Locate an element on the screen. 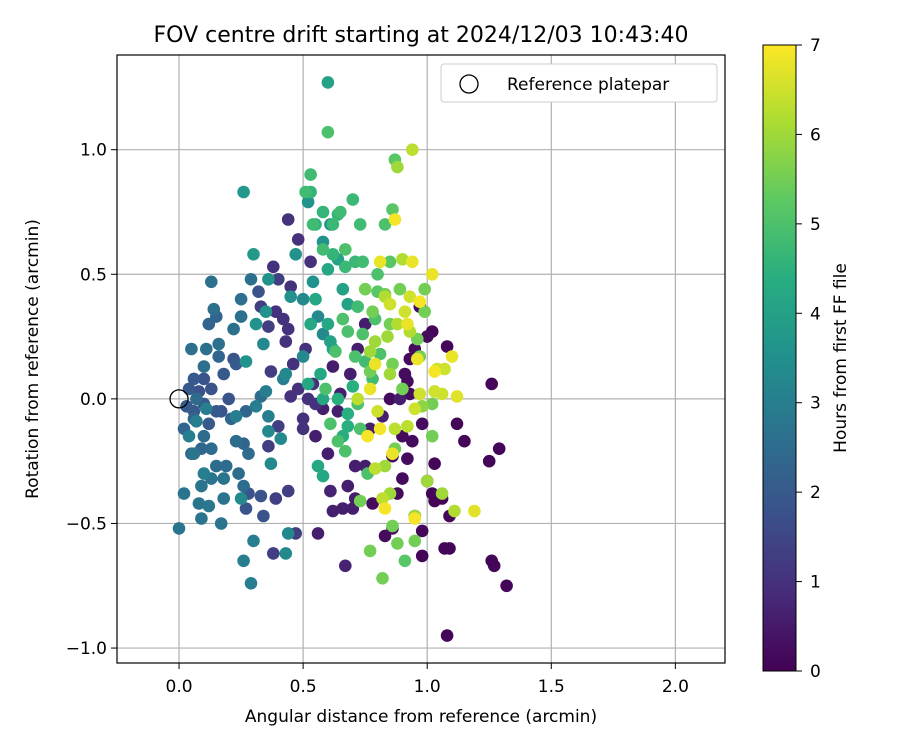 The height and width of the screenshot is (750, 900). legend-label: Reference platepar is located at coordinates (588, 85).